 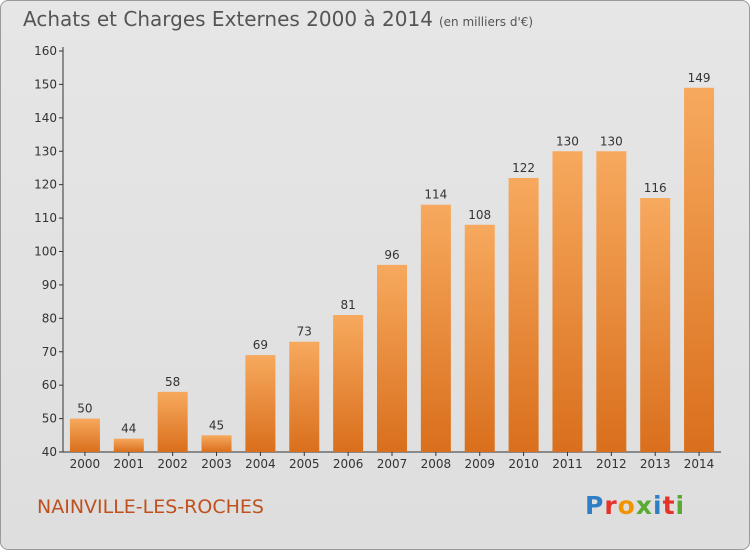 I want to click on x-tick-label: 2003, so click(x=216, y=464).